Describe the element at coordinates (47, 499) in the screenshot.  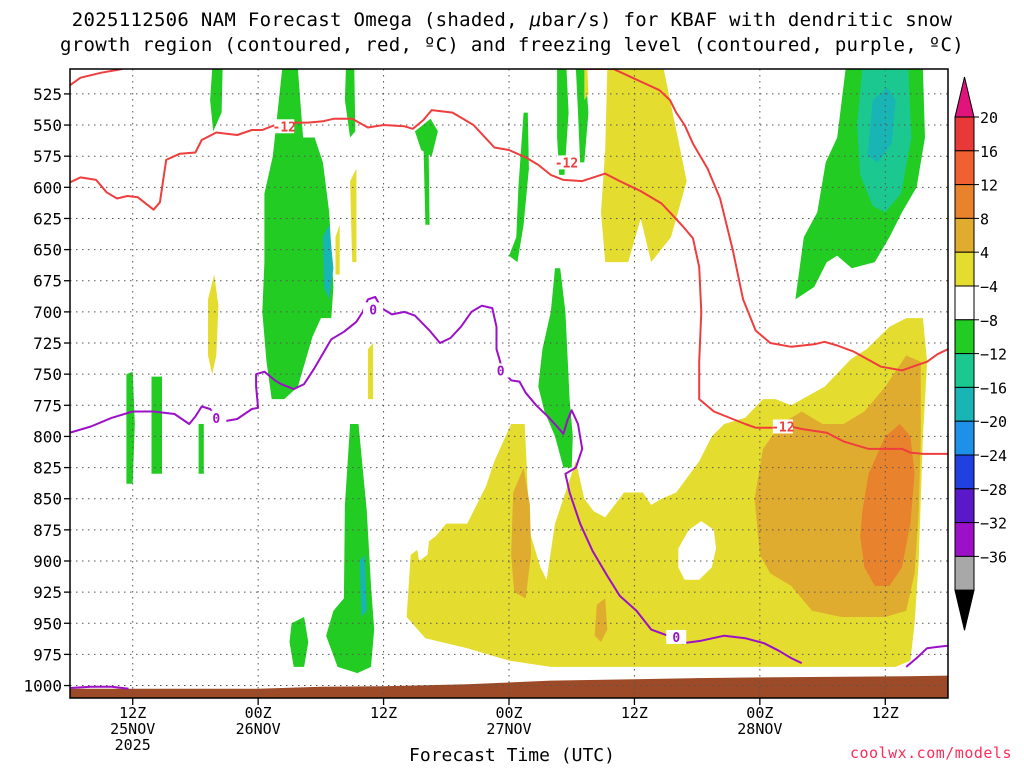
I see `y-tick-label: 850` at that location.